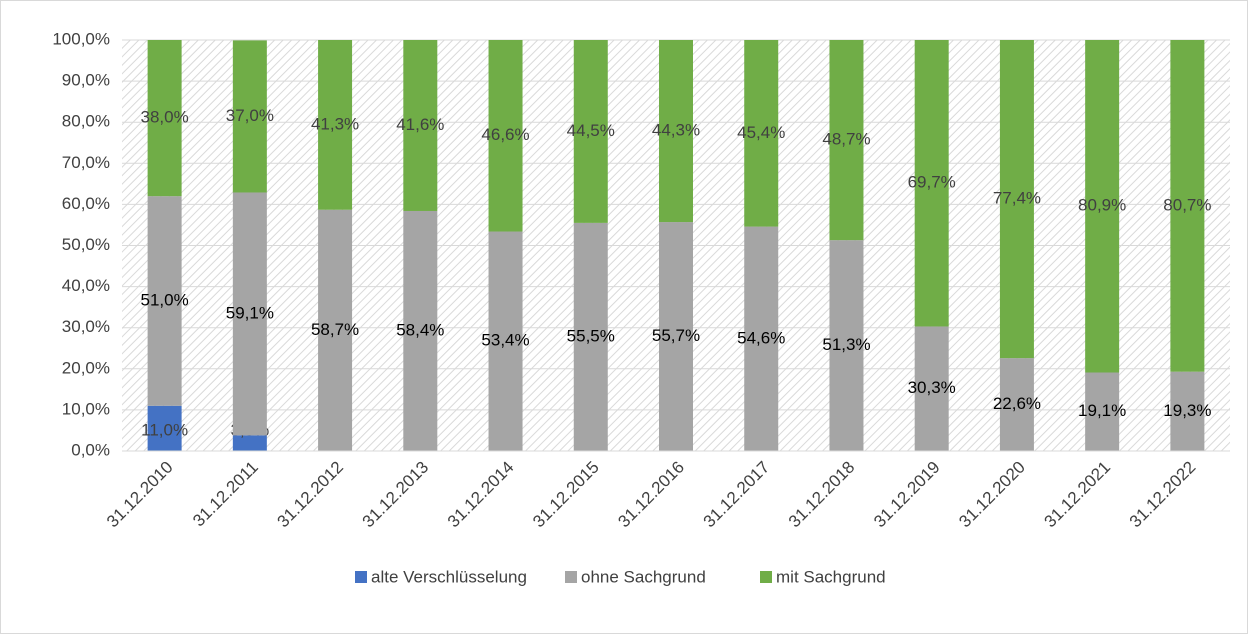 Image resolution: width=1248 pixels, height=634 pixels. What do you see at coordinates (86, 408) in the screenshot?
I see `y-tick-label: 10,0%` at bounding box center [86, 408].